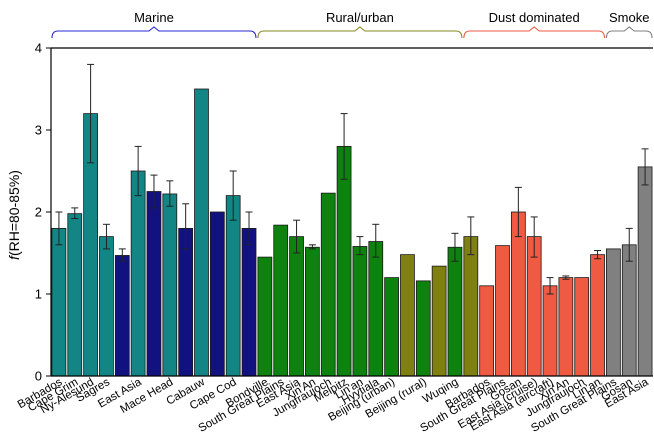 This screenshot has width=654, height=435. Describe the element at coordinates (14, 257) in the screenshot. I see `y-axis-title-italic: f` at that location.